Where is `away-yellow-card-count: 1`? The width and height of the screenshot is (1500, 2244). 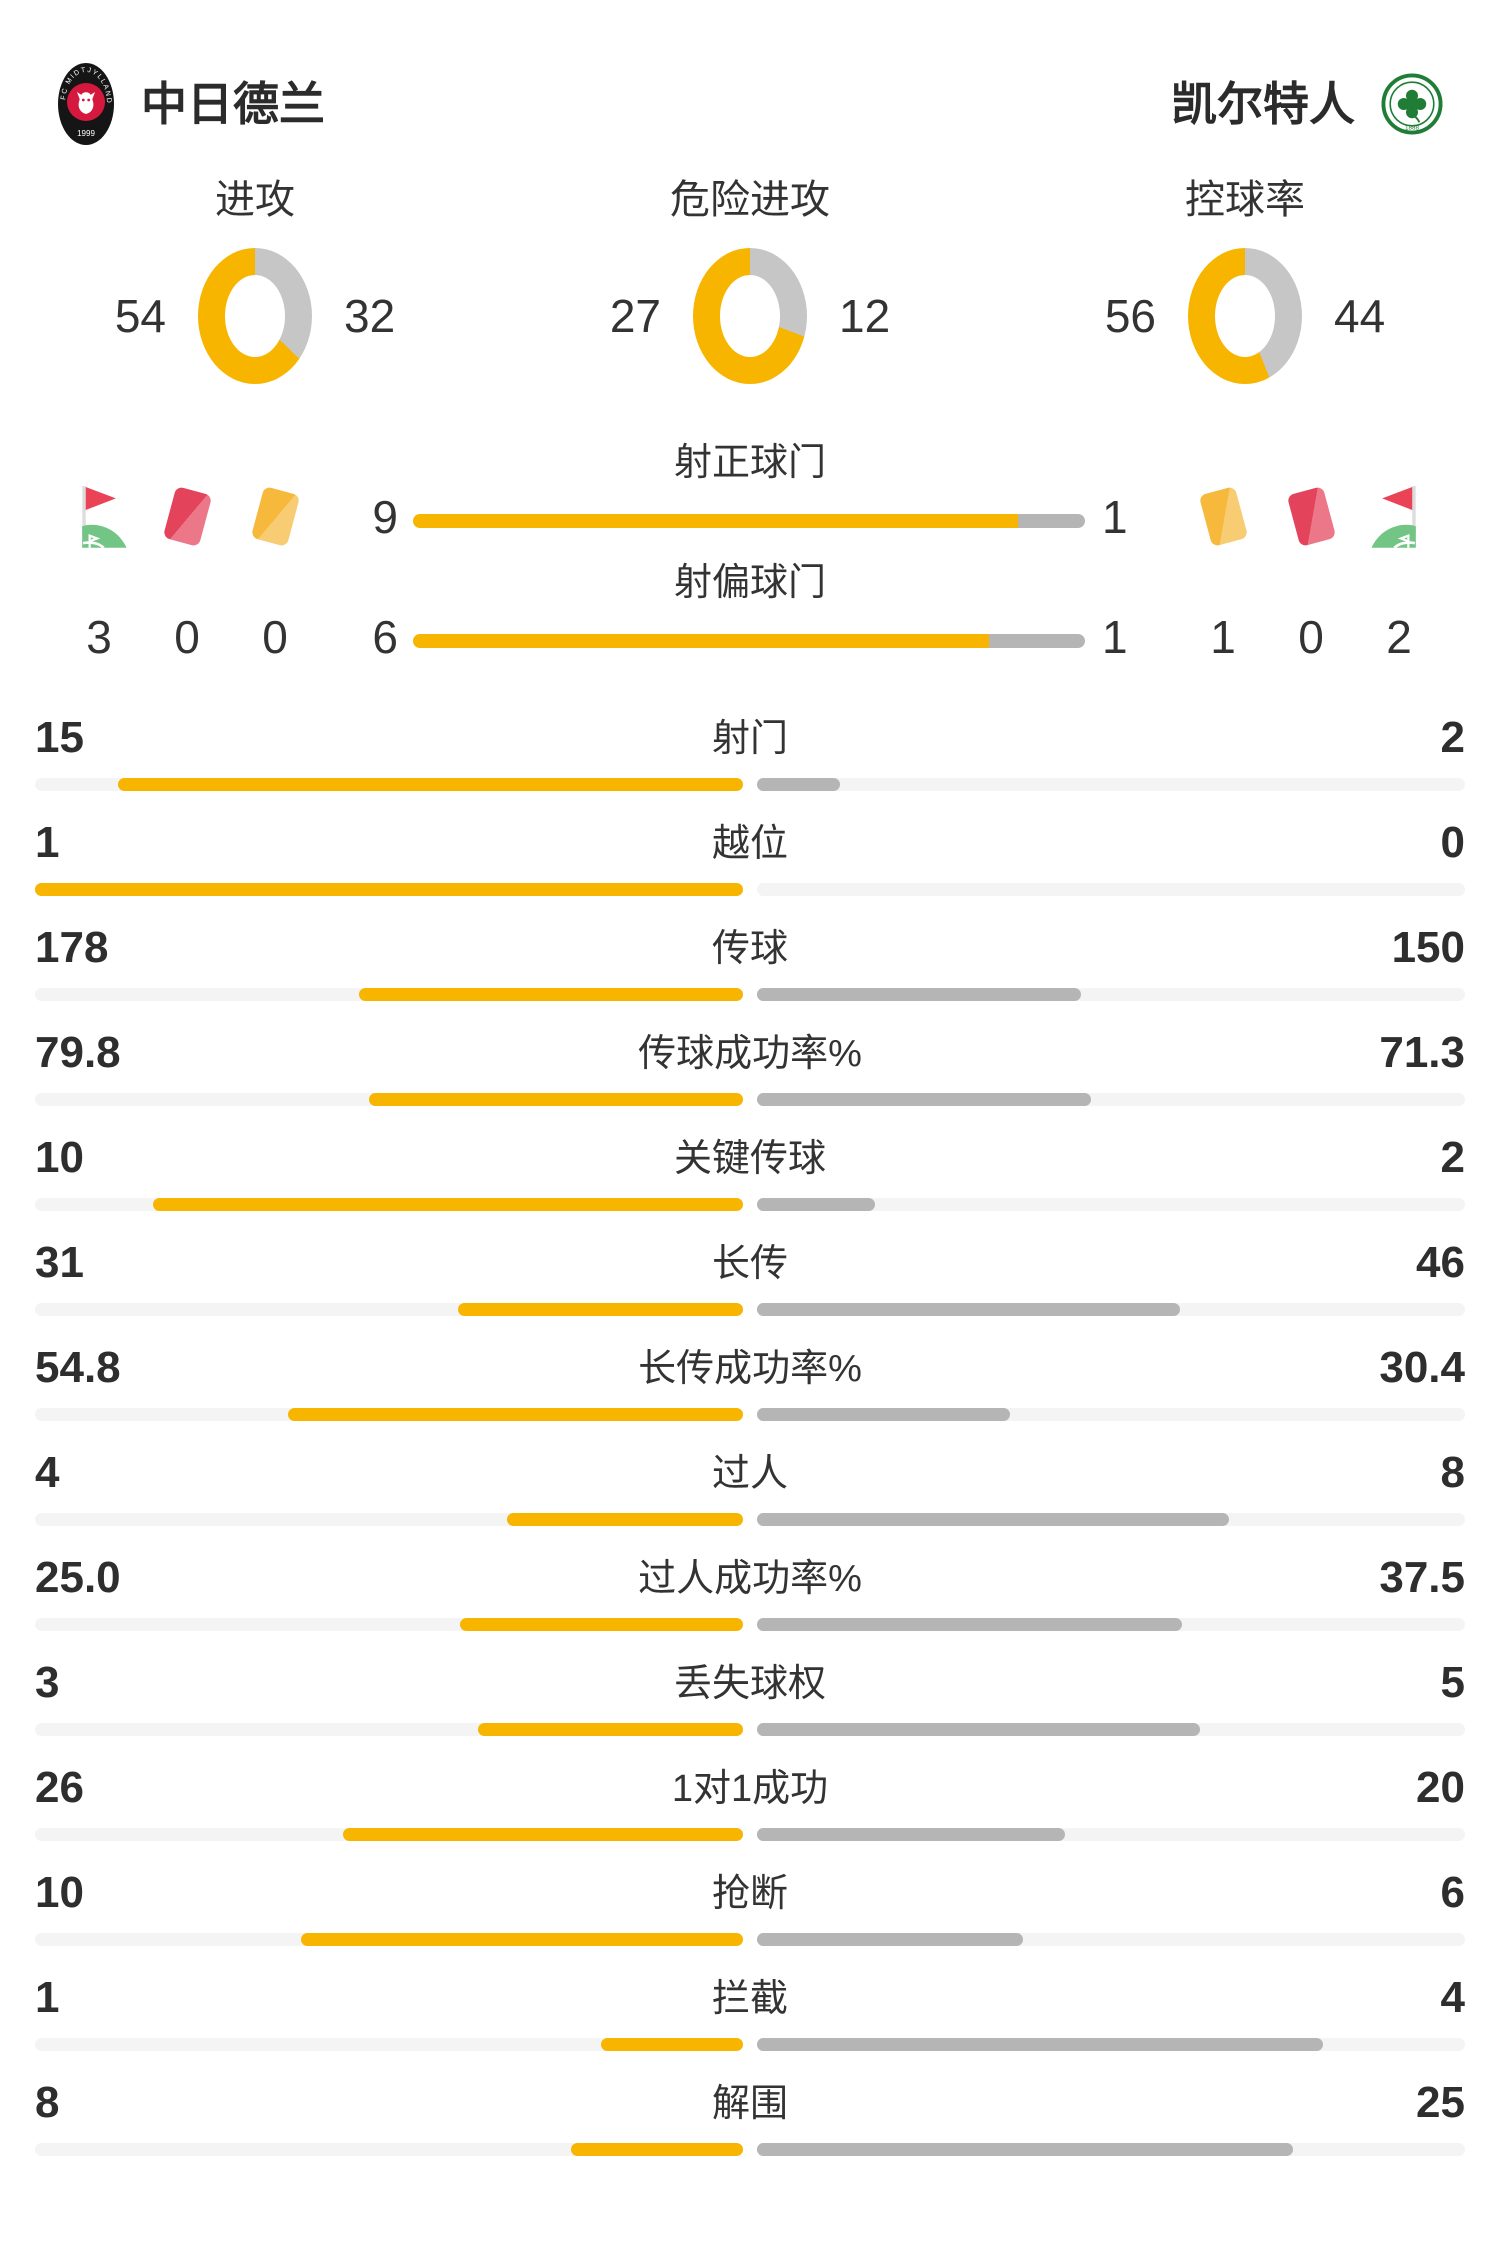
away-yellow-card-count: 1 is located at coordinates (1223, 637).